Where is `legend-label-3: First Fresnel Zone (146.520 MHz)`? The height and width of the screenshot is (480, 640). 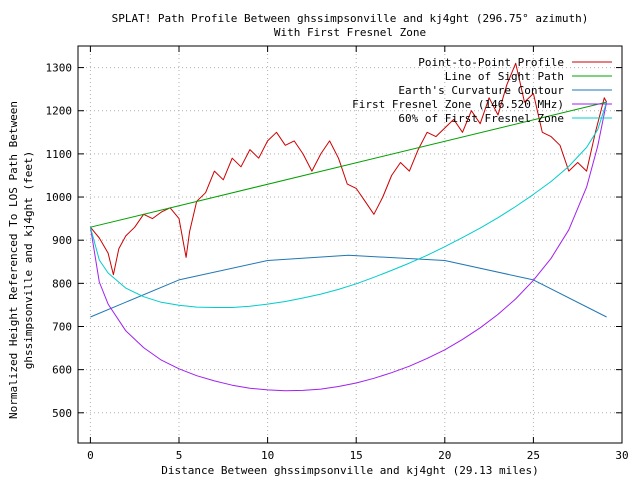 legend-label-3: First Fresnel Zone (146.520 MHz) is located at coordinates (458, 104).